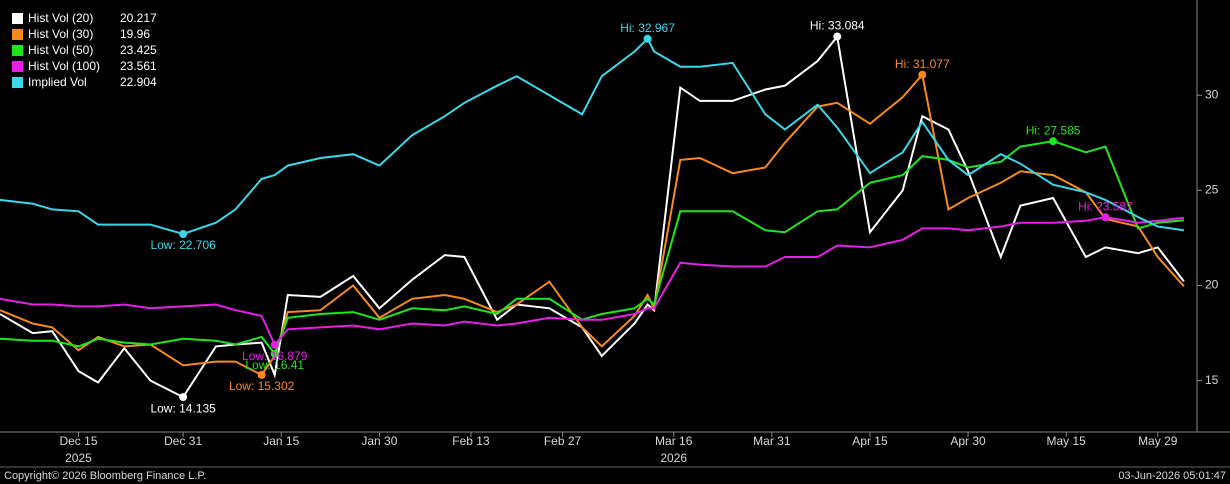 The width and height of the screenshot is (1230, 484). Describe the element at coordinates (471, 441) in the screenshot. I see `x-tick-label: Feb 13` at that location.